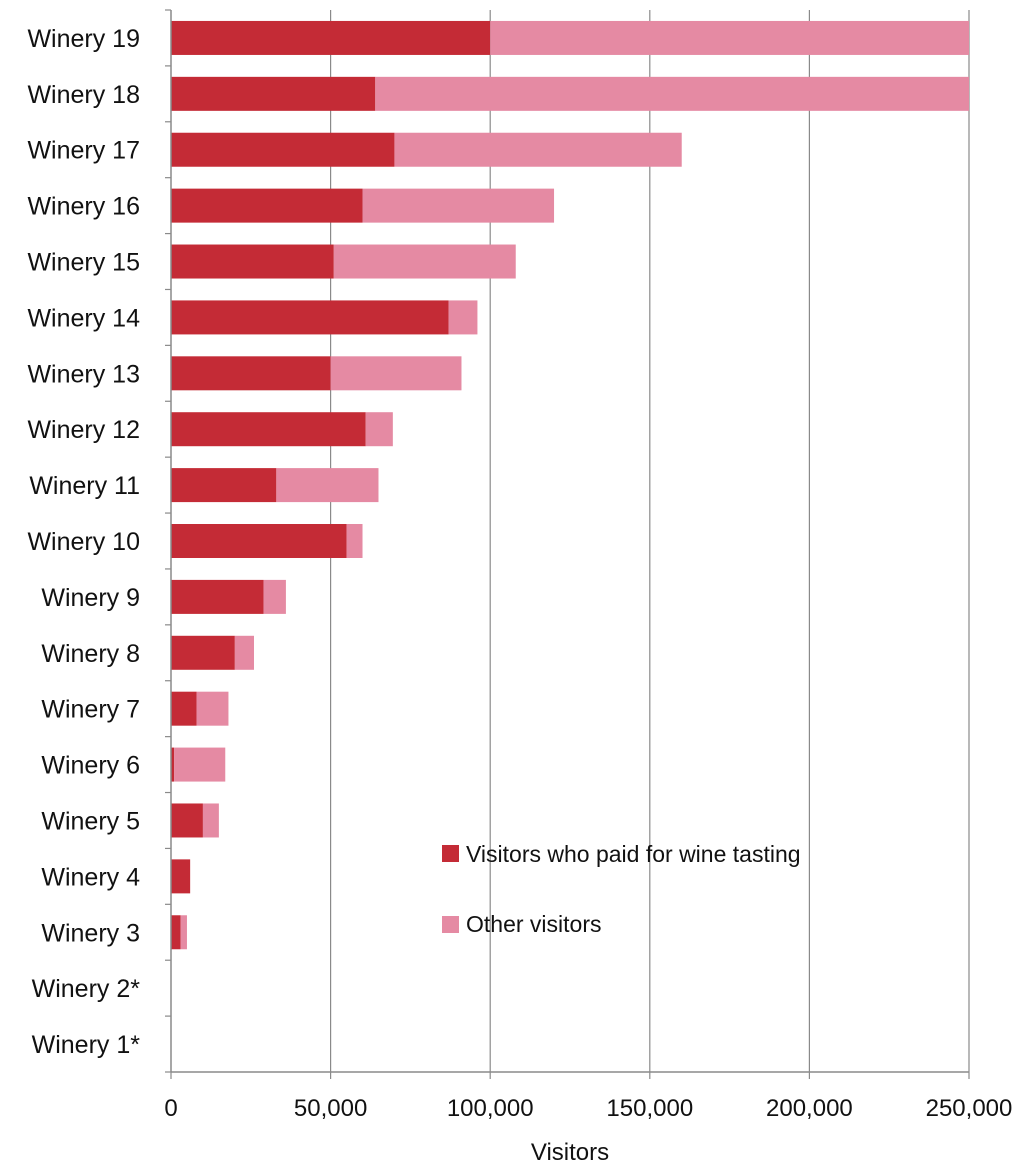 The image size is (1028, 1169). I want to click on category-label: Winery 19, so click(83, 39).